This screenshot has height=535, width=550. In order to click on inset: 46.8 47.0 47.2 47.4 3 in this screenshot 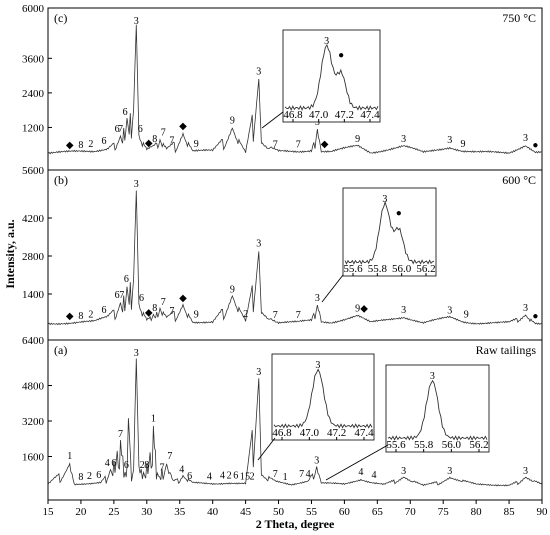, I will do `click(316, 407)`.